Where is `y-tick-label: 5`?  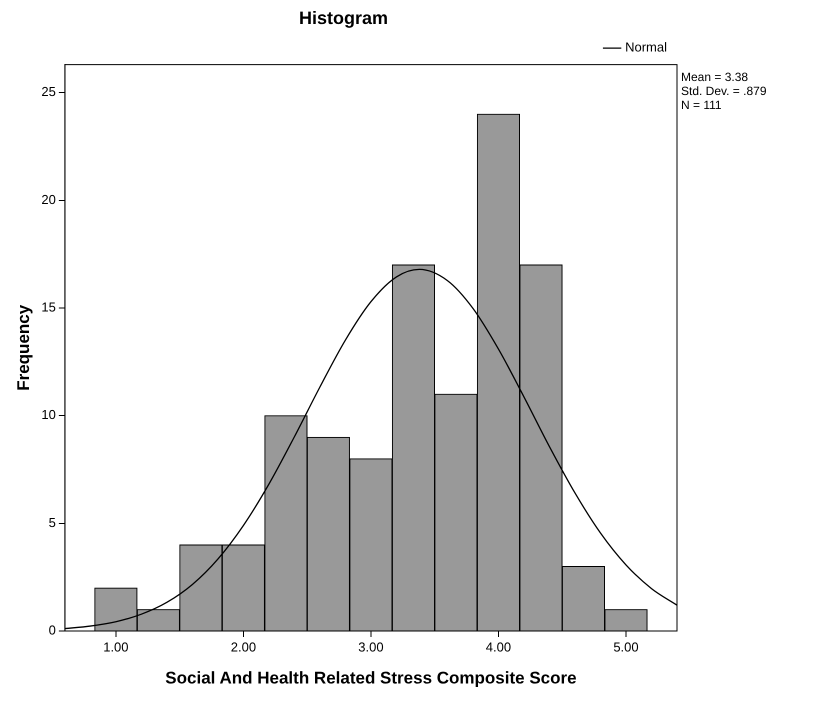 y-tick-label: 5 is located at coordinates (52, 522).